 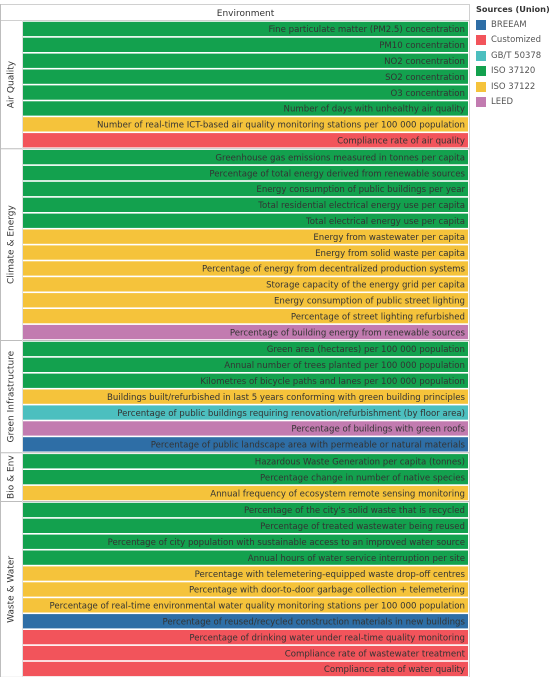 What do you see at coordinates (509, 24) in the screenshot?
I see `legend-label: BREEAM` at bounding box center [509, 24].